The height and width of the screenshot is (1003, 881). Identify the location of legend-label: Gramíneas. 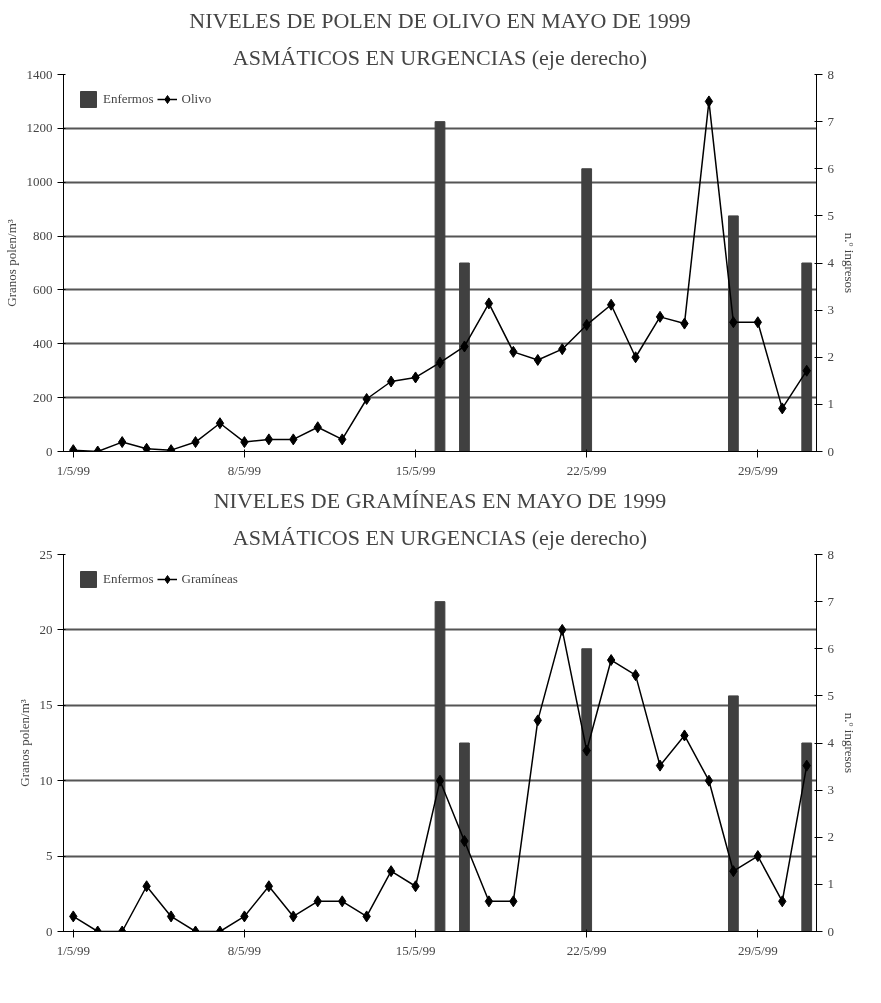
(209, 579).